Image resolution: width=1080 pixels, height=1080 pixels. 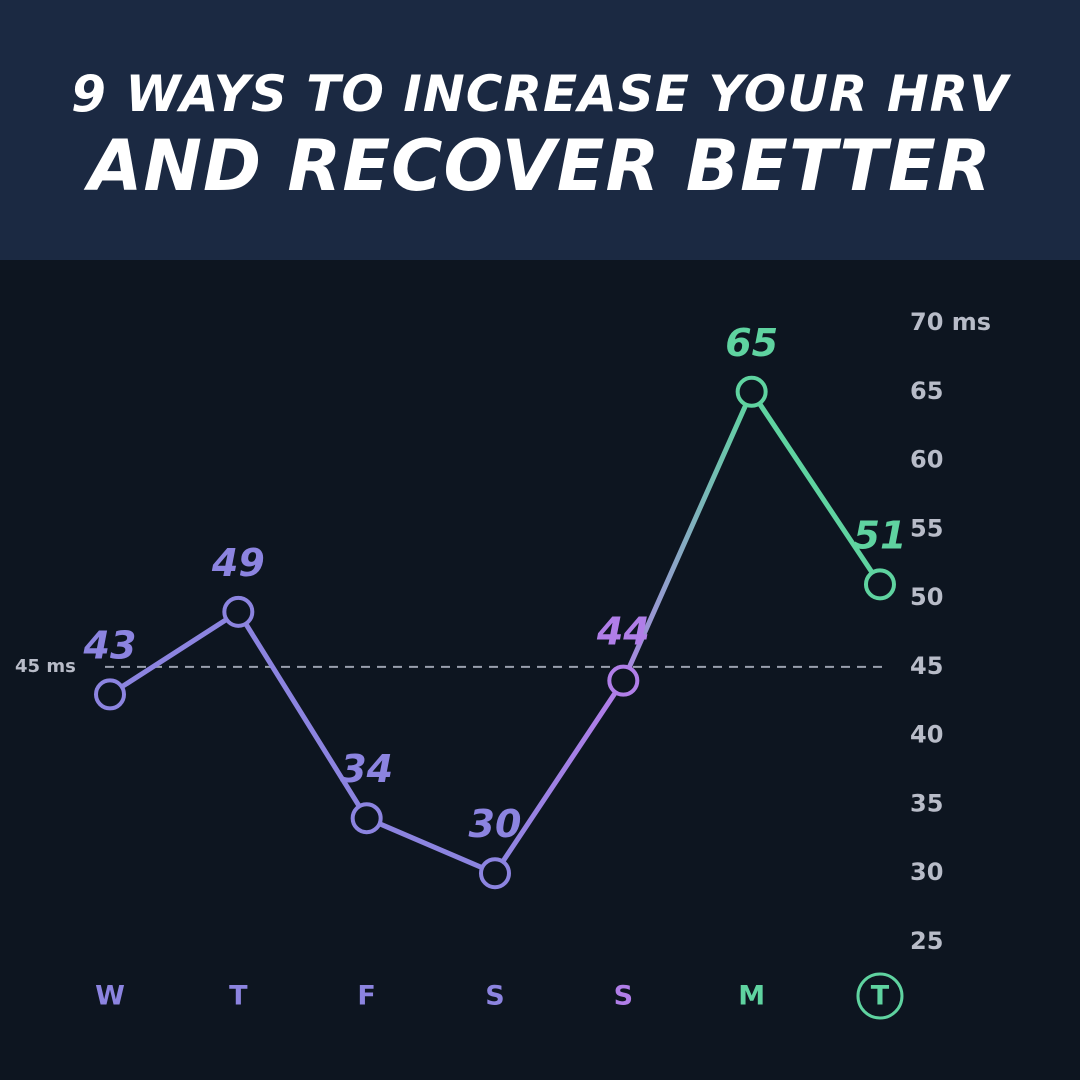 I want to click on y-tick-label: 35, so click(x=926, y=803).